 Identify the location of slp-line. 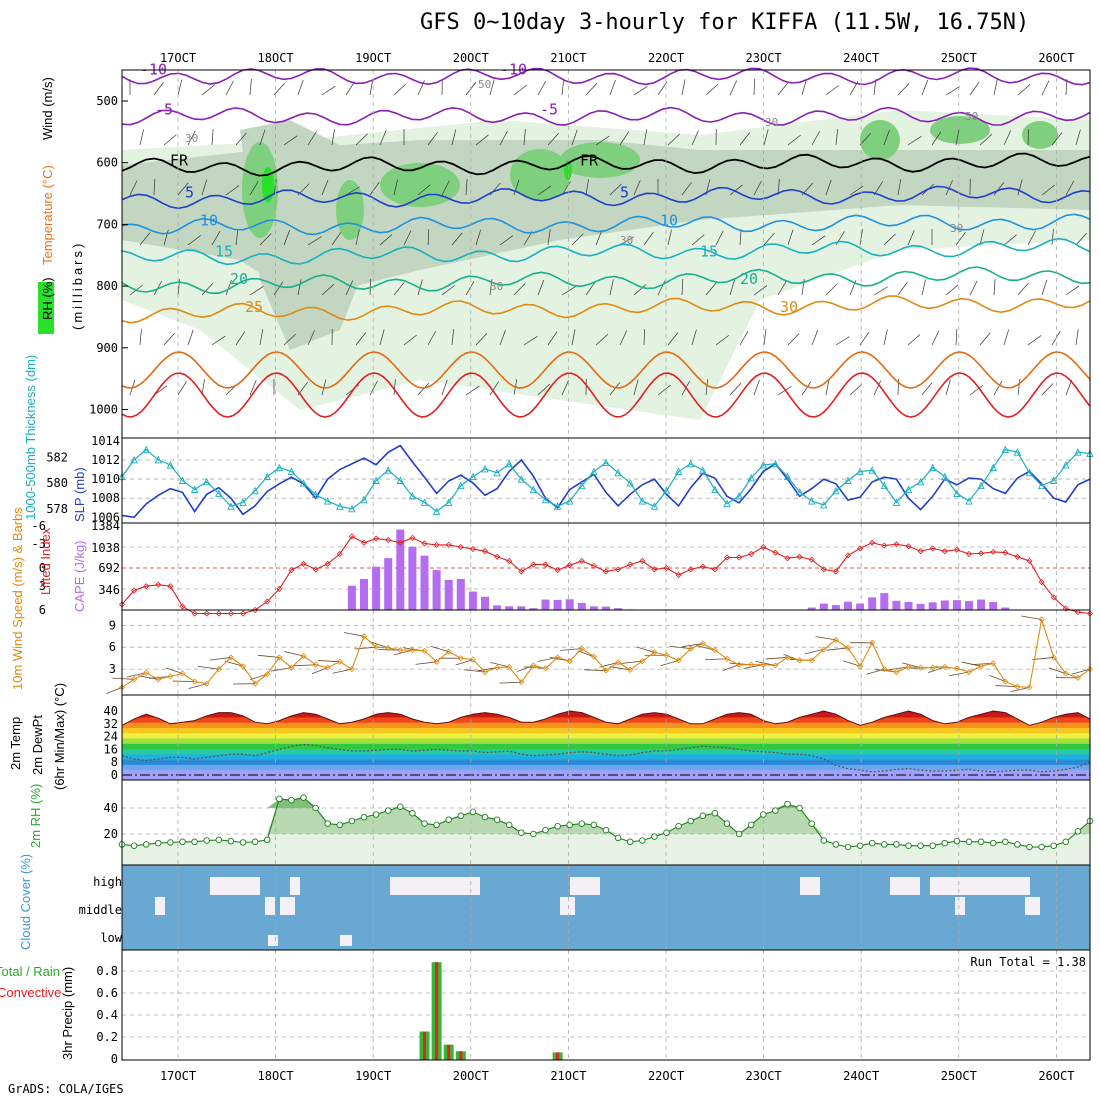
(606, 481).